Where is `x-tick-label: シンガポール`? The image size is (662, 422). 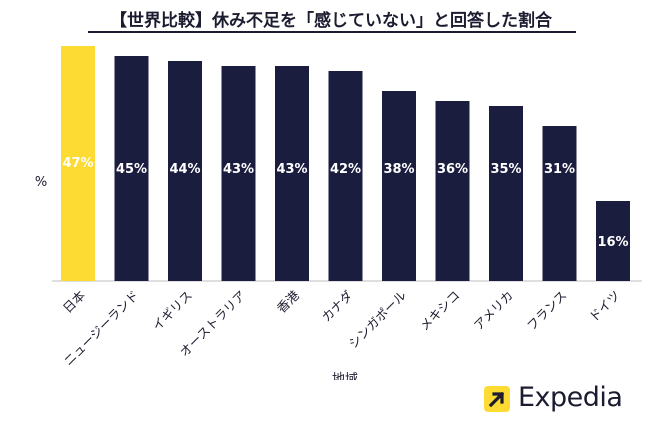
x-tick-label: シンガポール is located at coordinates (377, 320).